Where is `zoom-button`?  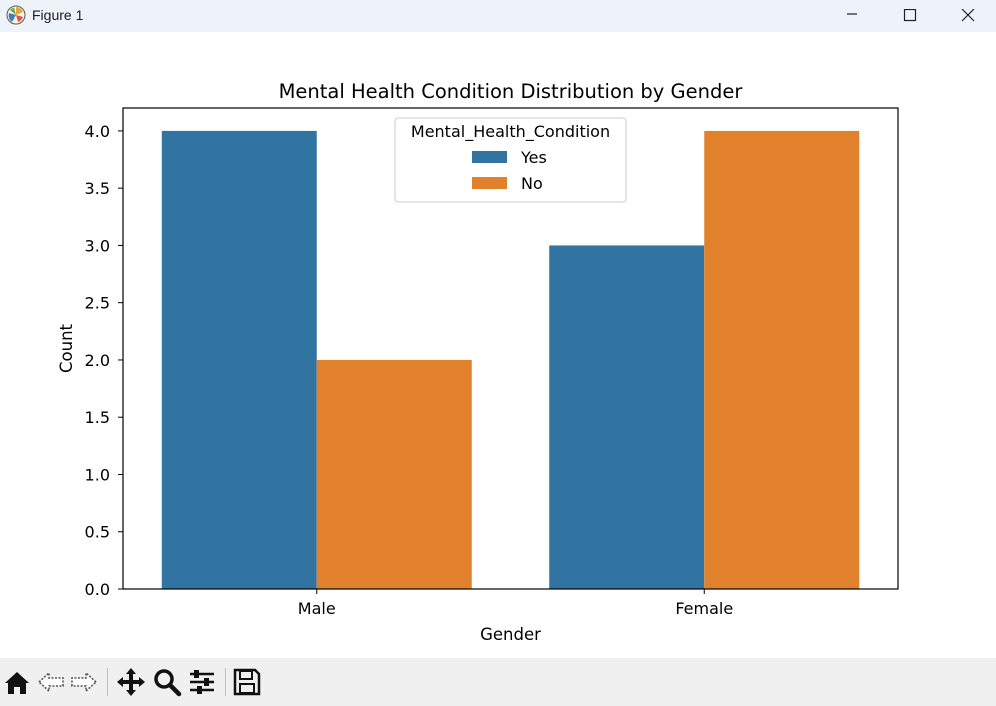 zoom-button is located at coordinates (167, 682).